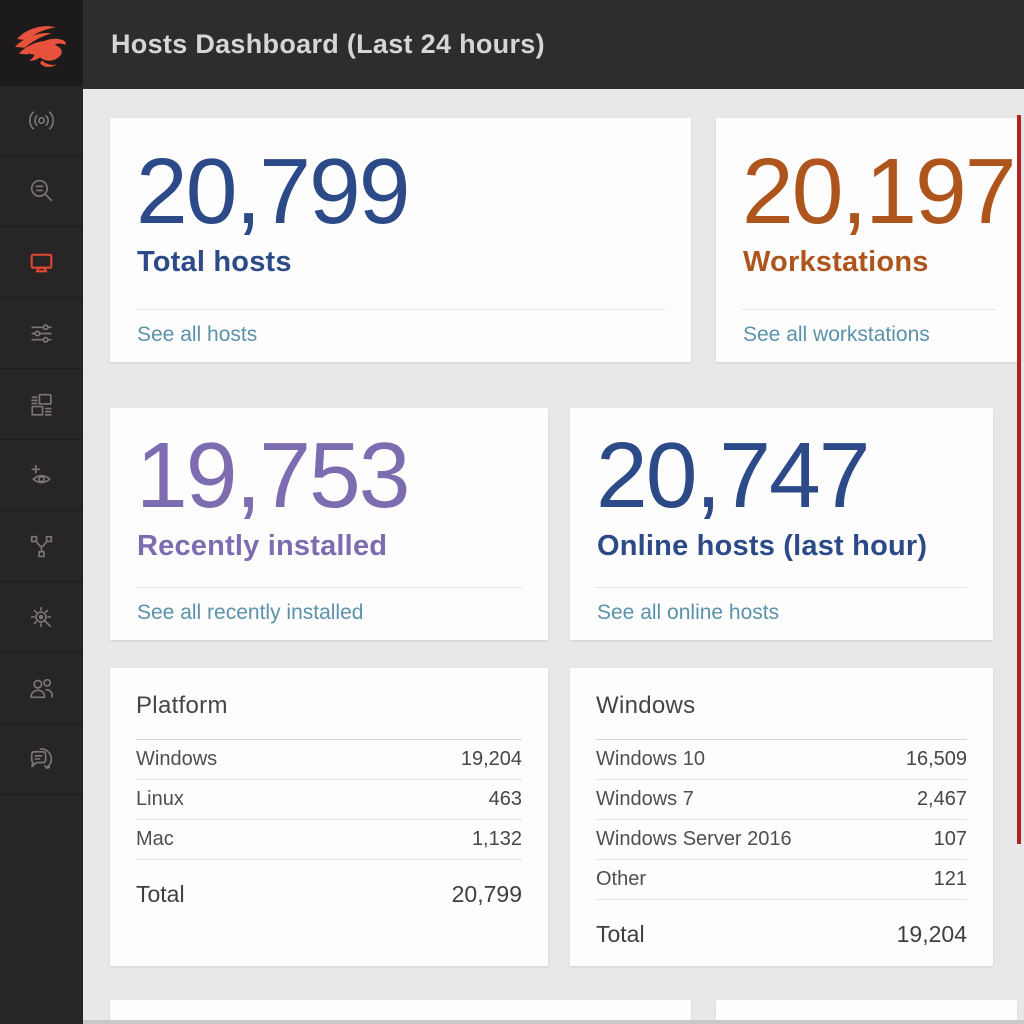  I want to click on sidebar-item-workflows, so click(41, 546).